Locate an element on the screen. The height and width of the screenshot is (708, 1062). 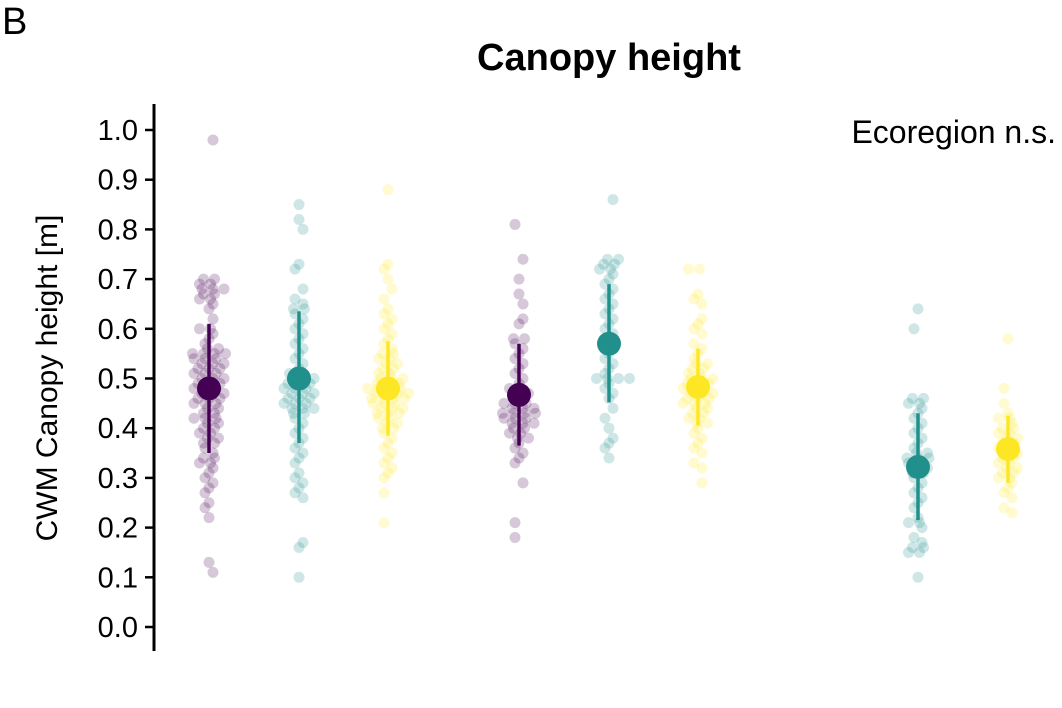
y-tick-label: 0.8 is located at coordinates (118, 230).